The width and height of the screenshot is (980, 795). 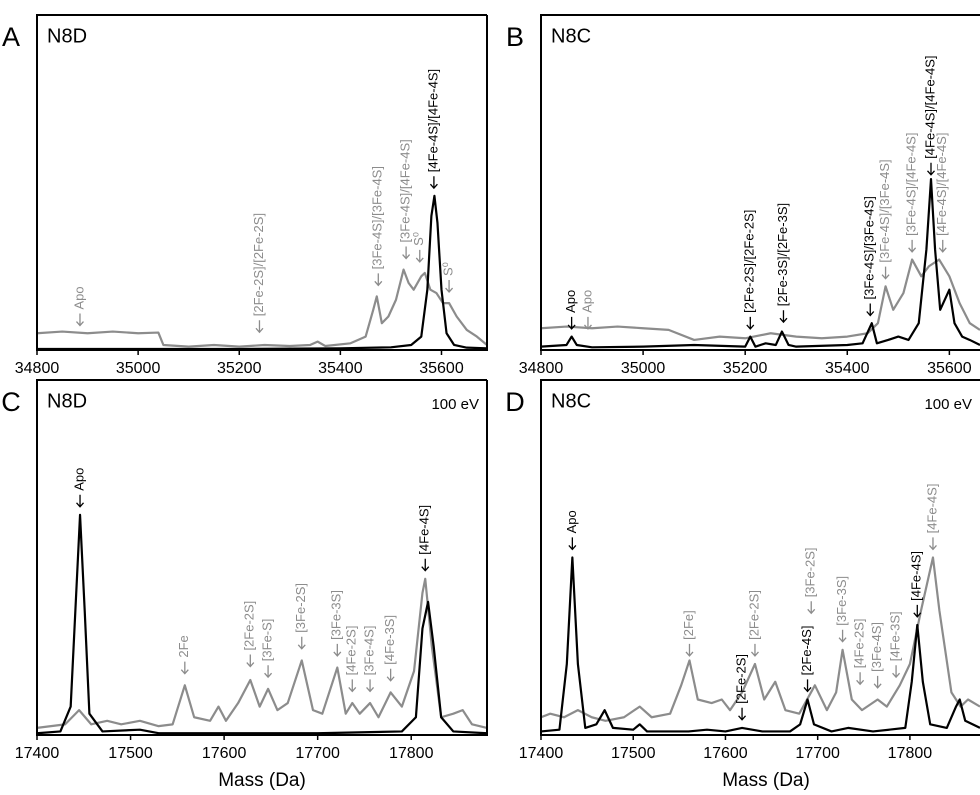 I want to click on panel-subtitle: 100 eV, so click(x=948, y=404).